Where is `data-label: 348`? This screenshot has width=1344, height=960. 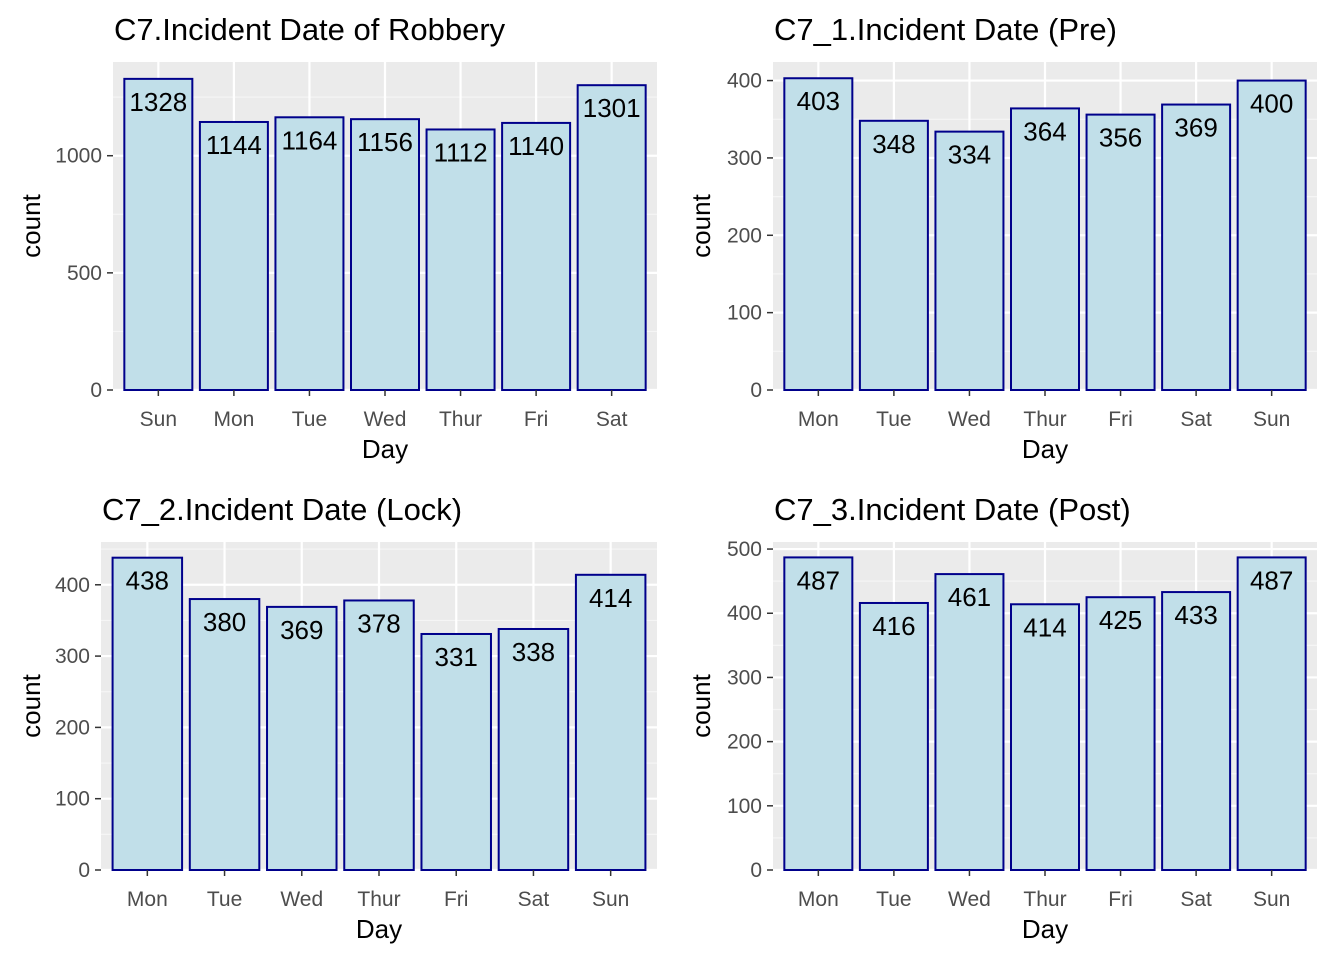 data-label: 348 is located at coordinates (893, 144).